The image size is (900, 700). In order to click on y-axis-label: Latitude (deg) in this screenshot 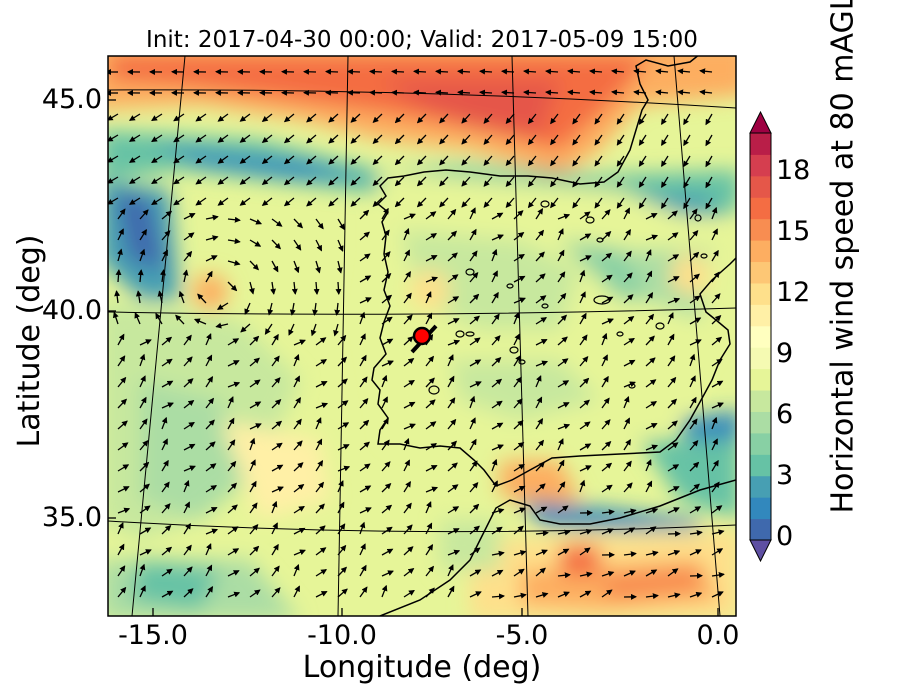, I will do `click(29, 341)`.